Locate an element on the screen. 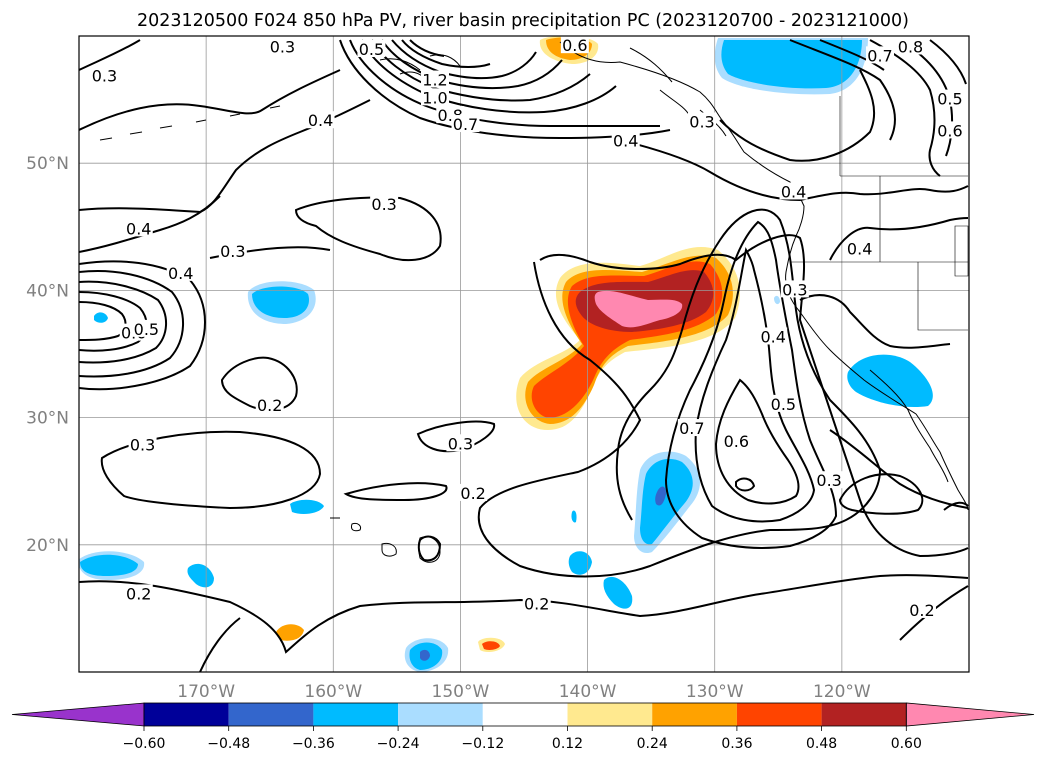 This screenshot has width=1047, height=769. pv-contour-0.4-central is located at coordinates (751, 384).